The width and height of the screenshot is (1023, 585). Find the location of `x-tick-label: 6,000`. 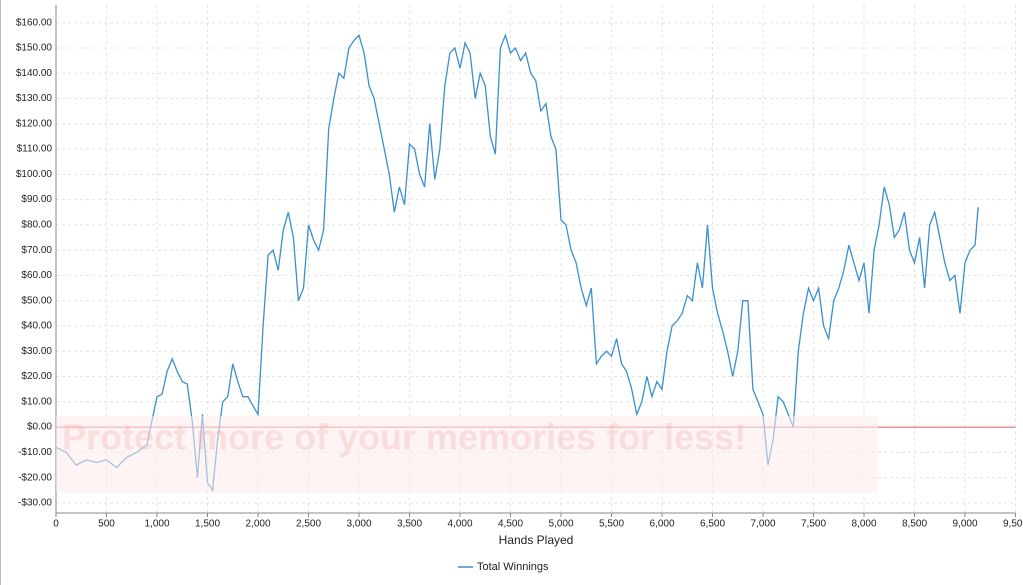

x-tick-label: 6,000 is located at coordinates (661, 524).